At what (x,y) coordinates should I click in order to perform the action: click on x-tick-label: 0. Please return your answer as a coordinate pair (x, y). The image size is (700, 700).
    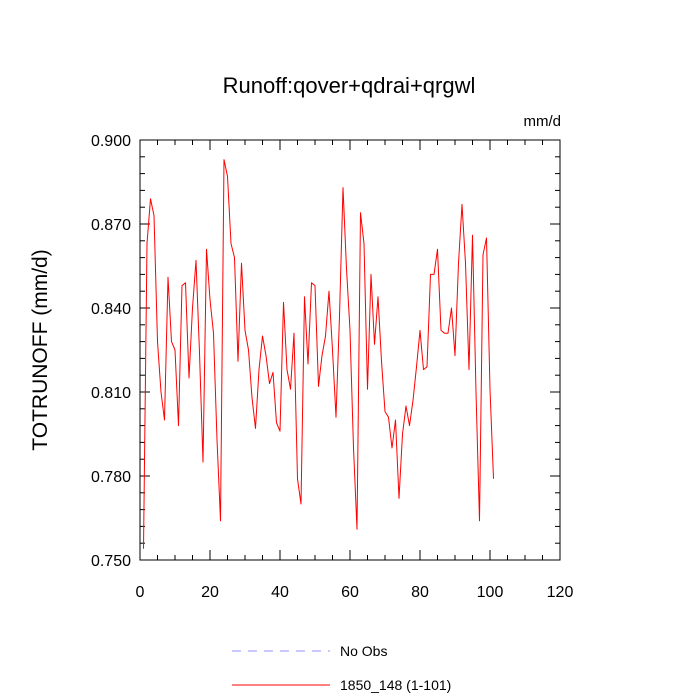
    Looking at the image, I should click on (140, 592).